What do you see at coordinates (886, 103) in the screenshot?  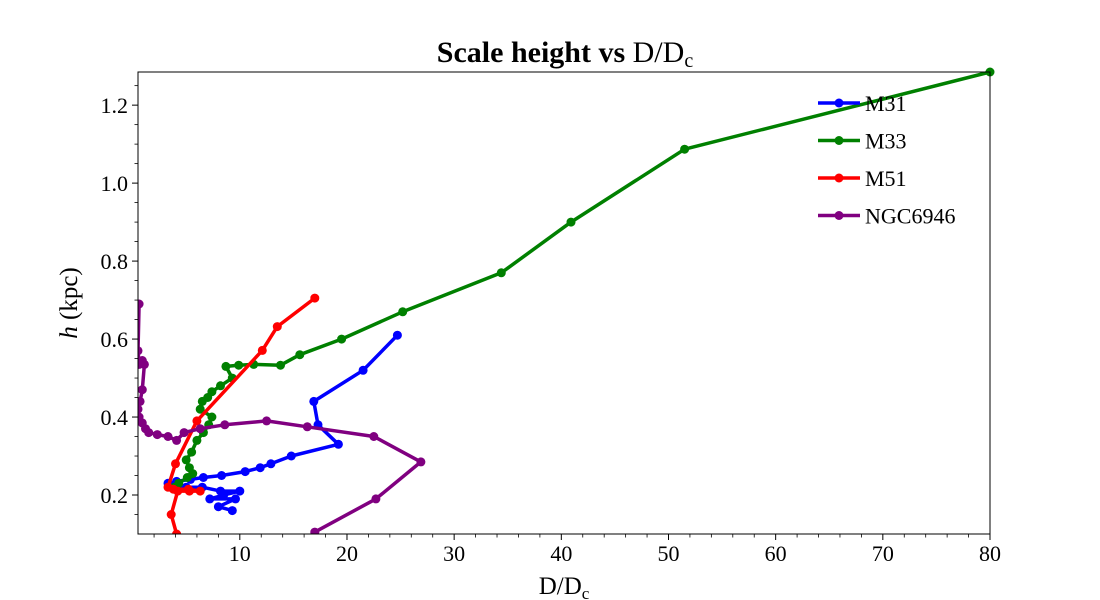 I see `legend-label: M31` at bounding box center [886, 103].